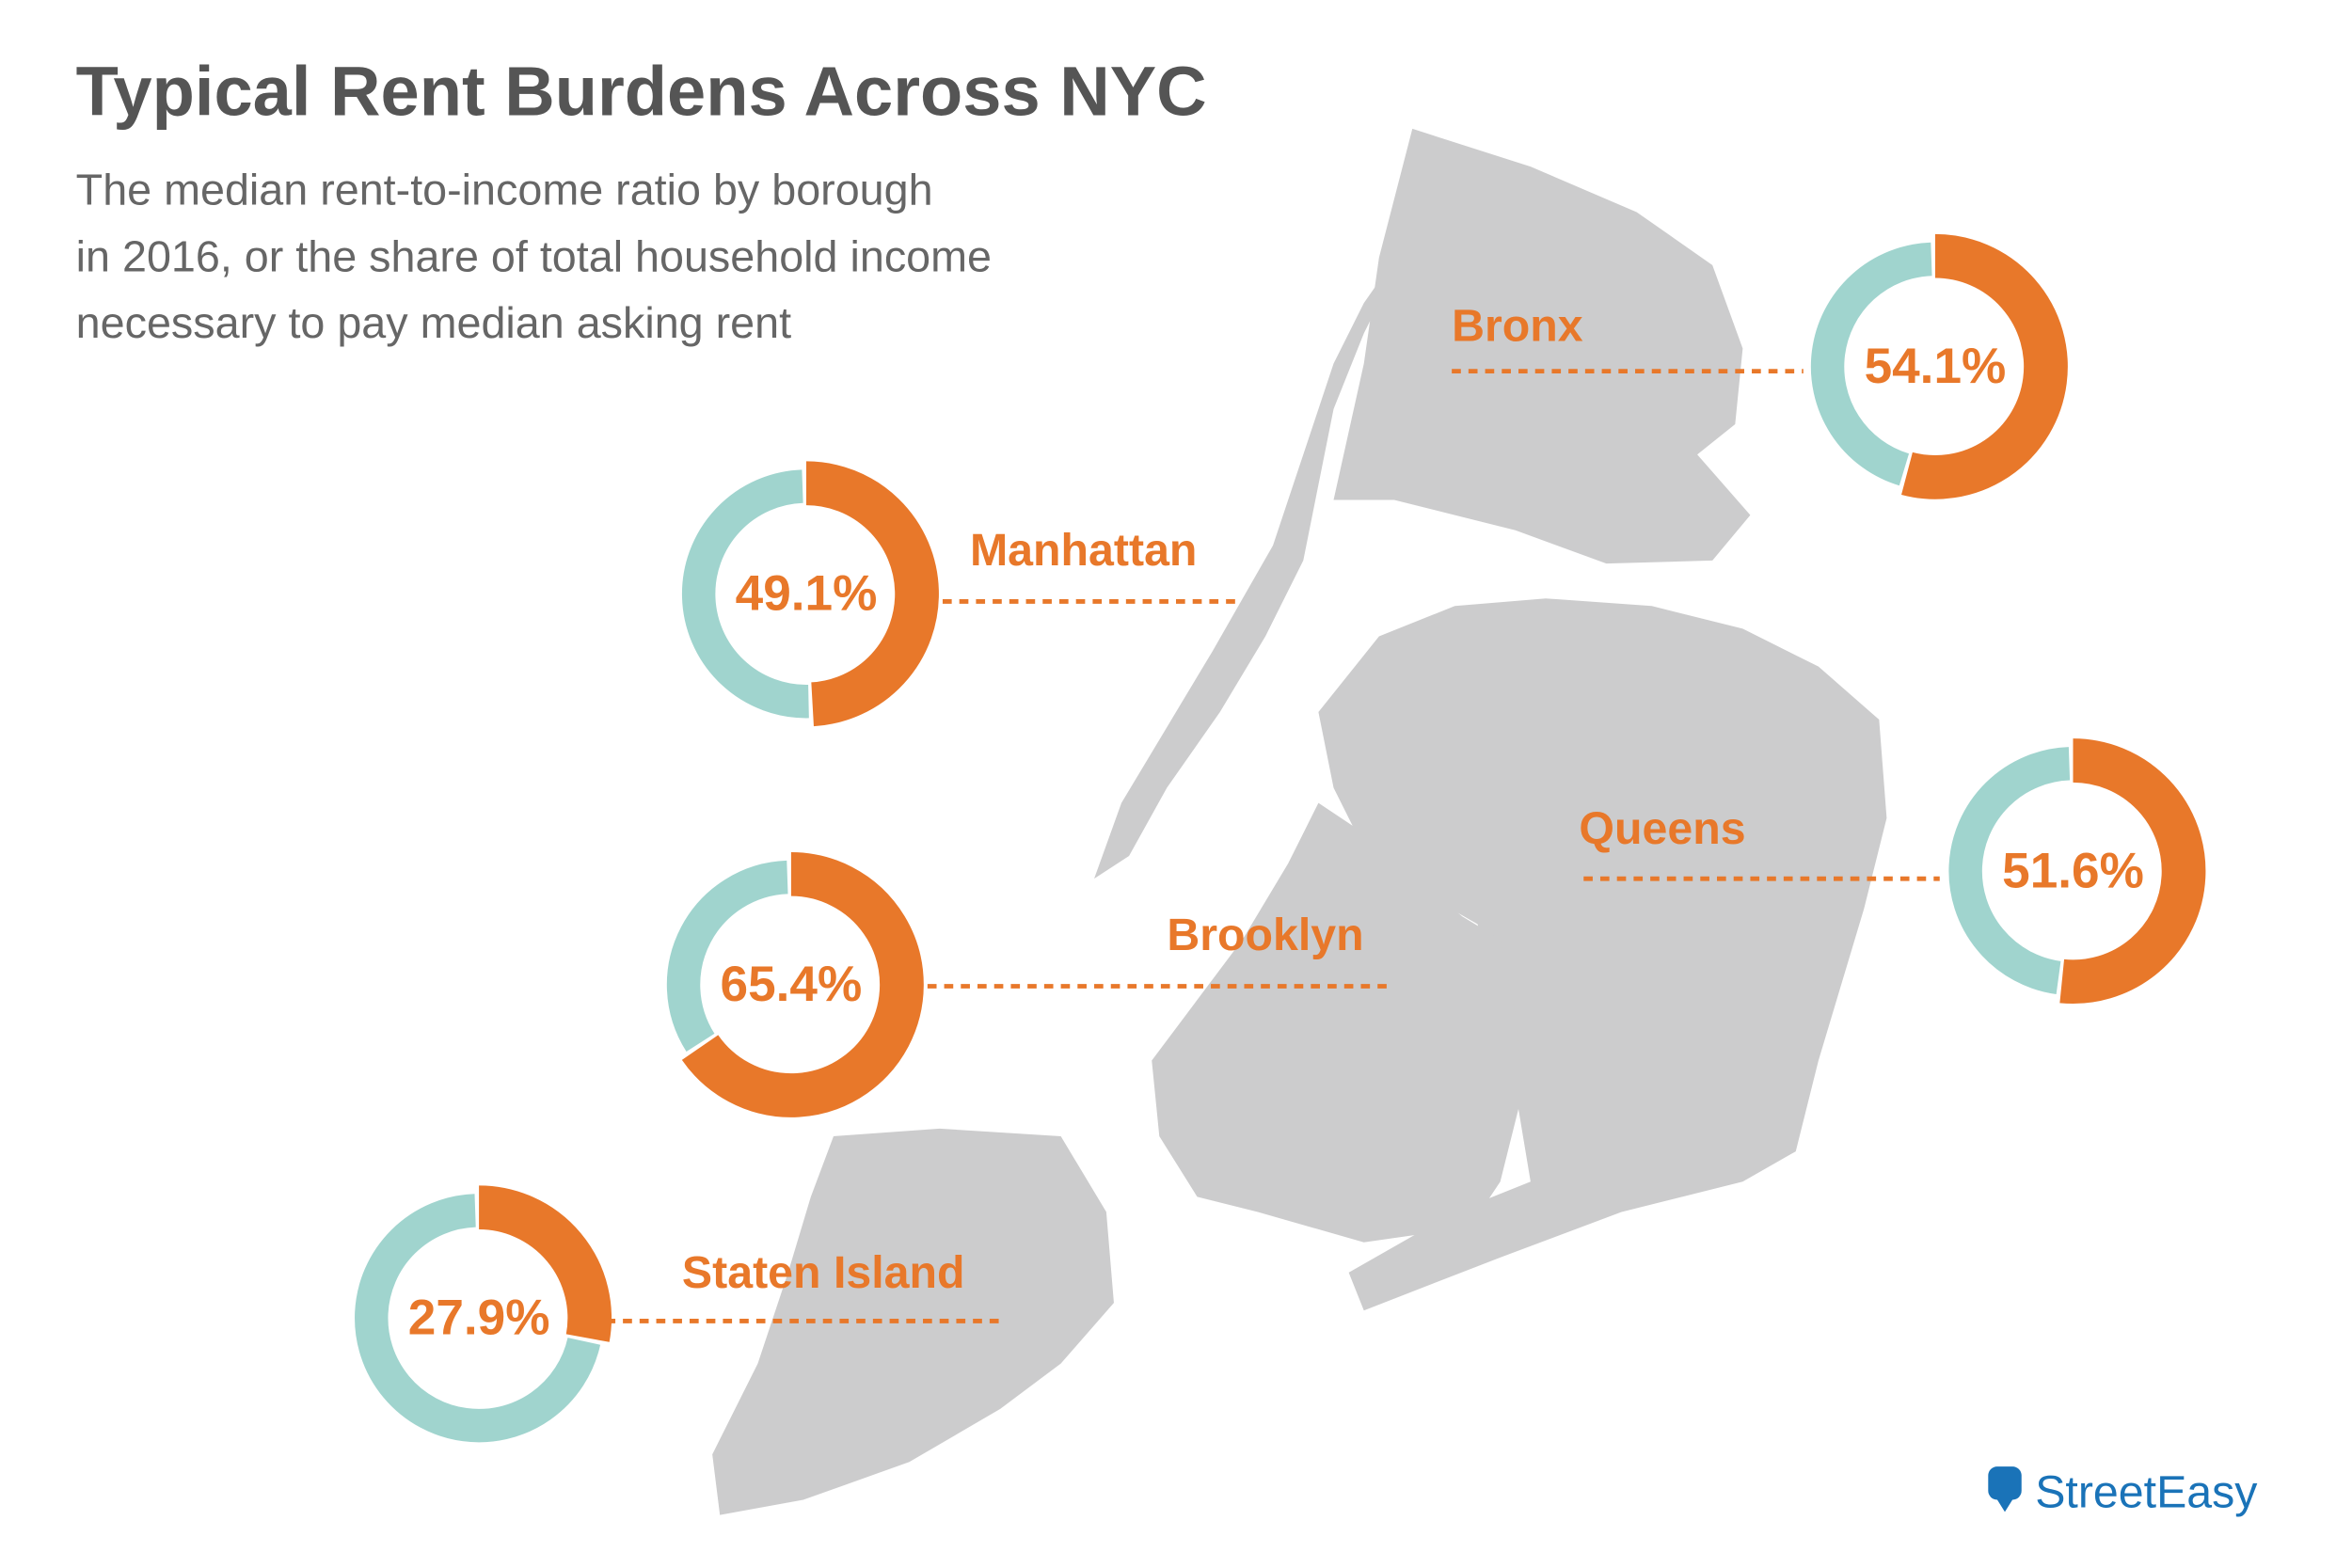  I want to click on value-label: 51.6%, so click(2073, 870).